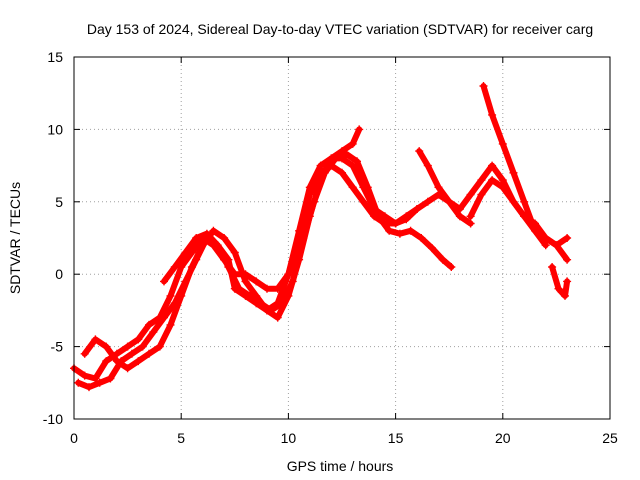  What do you see at coordinates (57, 347) in the screenshot?
I see `y-tick-label: -5` at bounding box center [57, 347].